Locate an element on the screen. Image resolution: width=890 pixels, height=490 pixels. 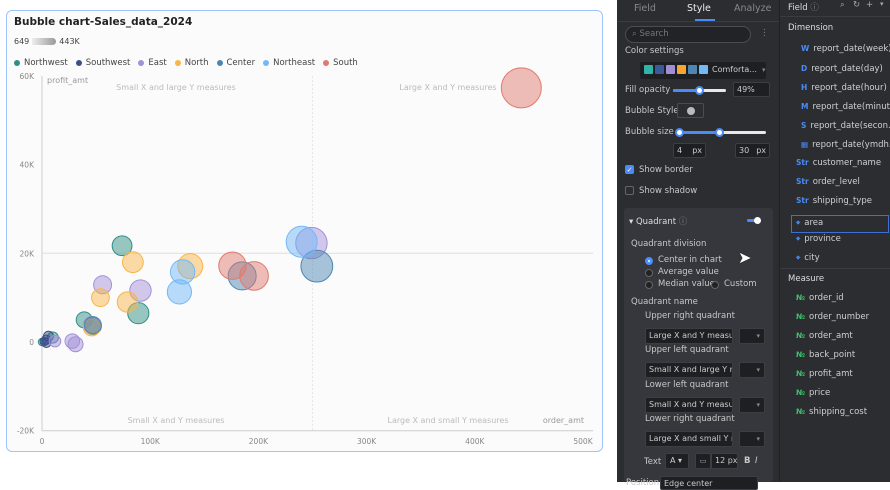
refresh-icon: ↻ is located at coordinates (857, 5).